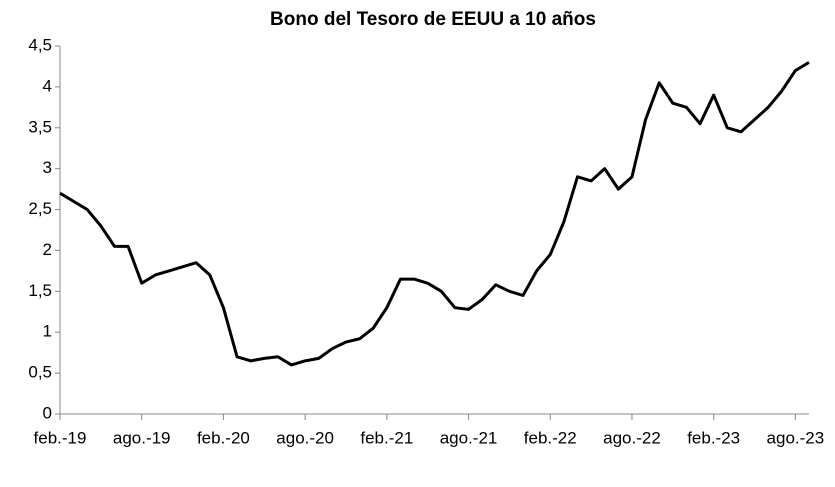 This screenshot has height=487, width=835. I want to click on y-tick-label: 1, so click(47, 331).